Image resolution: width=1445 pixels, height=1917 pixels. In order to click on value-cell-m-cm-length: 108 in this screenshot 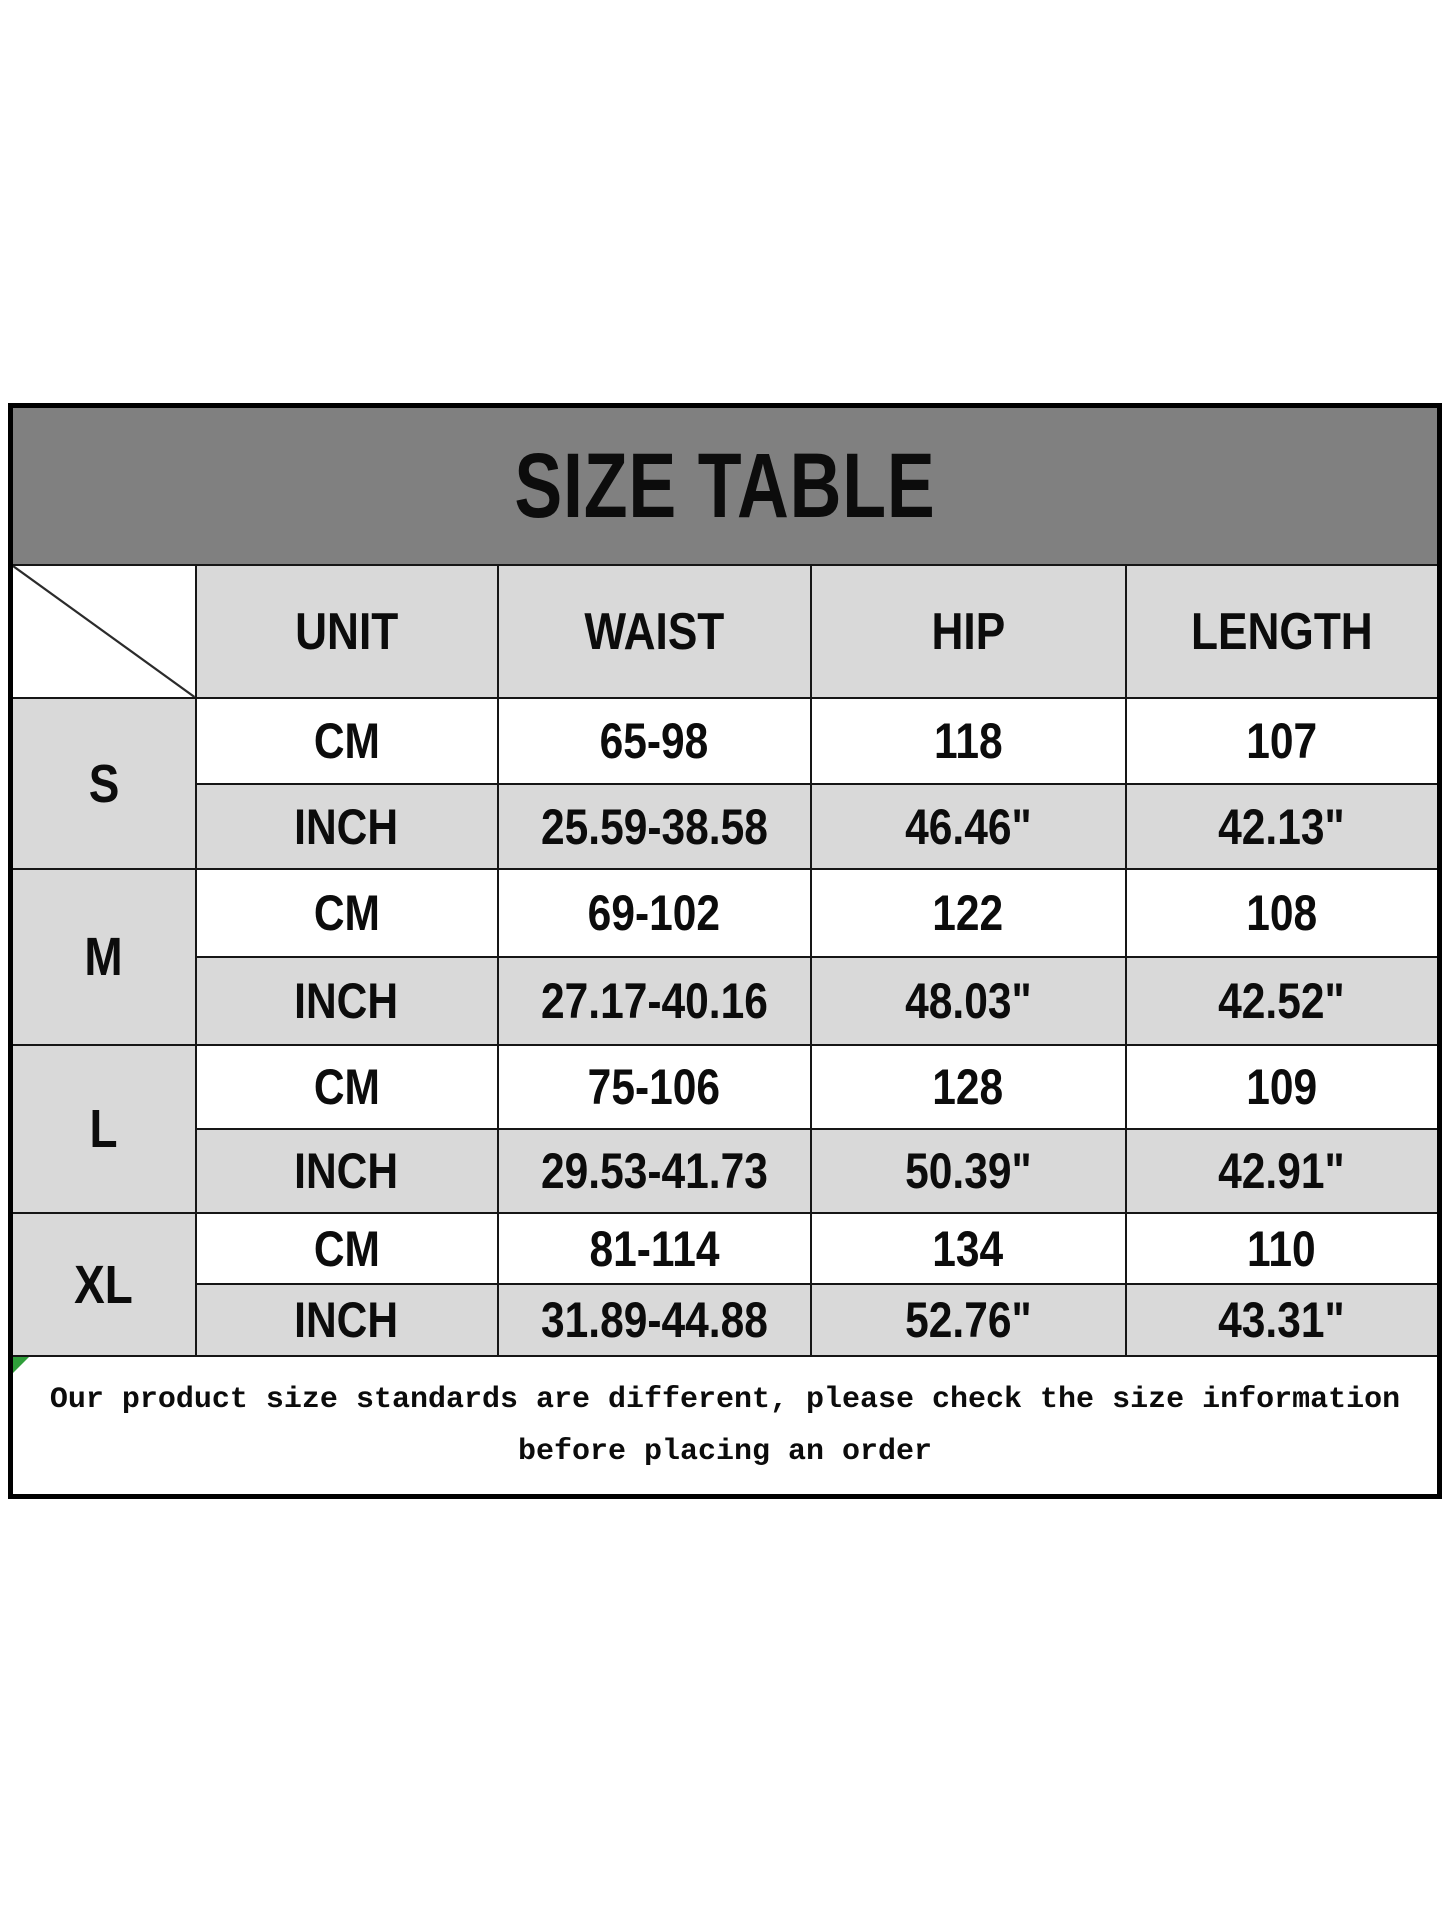, I will do `click(1282, 913)`.